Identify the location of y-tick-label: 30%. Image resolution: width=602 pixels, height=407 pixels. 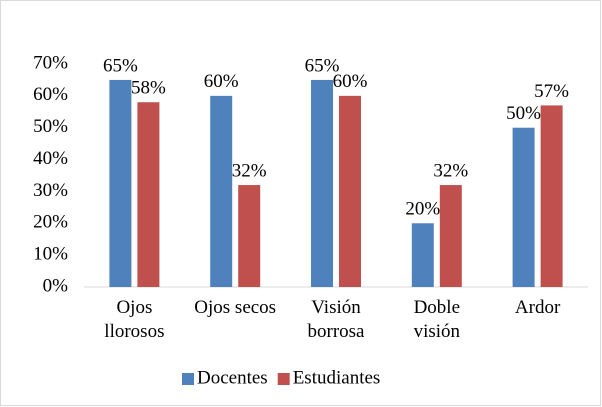
(50, 190).